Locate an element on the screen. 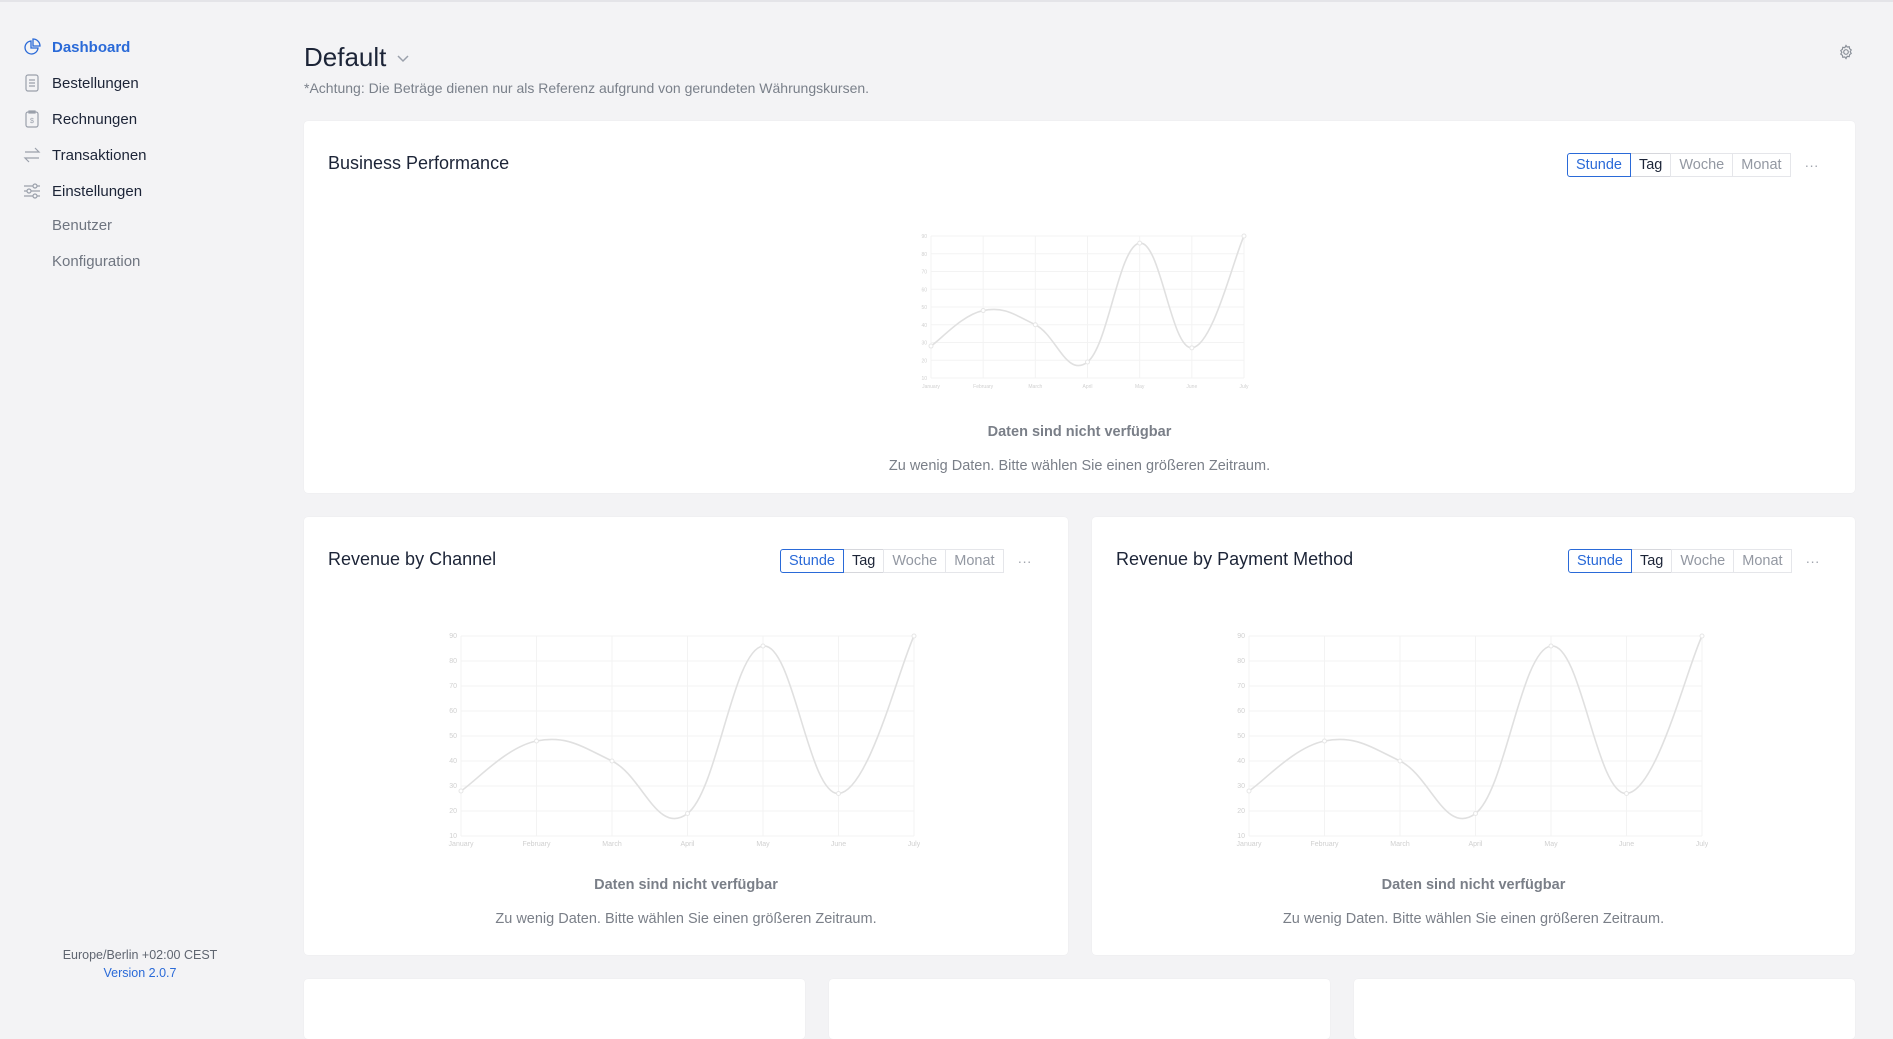  sliders-icon is located at coordinates (32, 191).